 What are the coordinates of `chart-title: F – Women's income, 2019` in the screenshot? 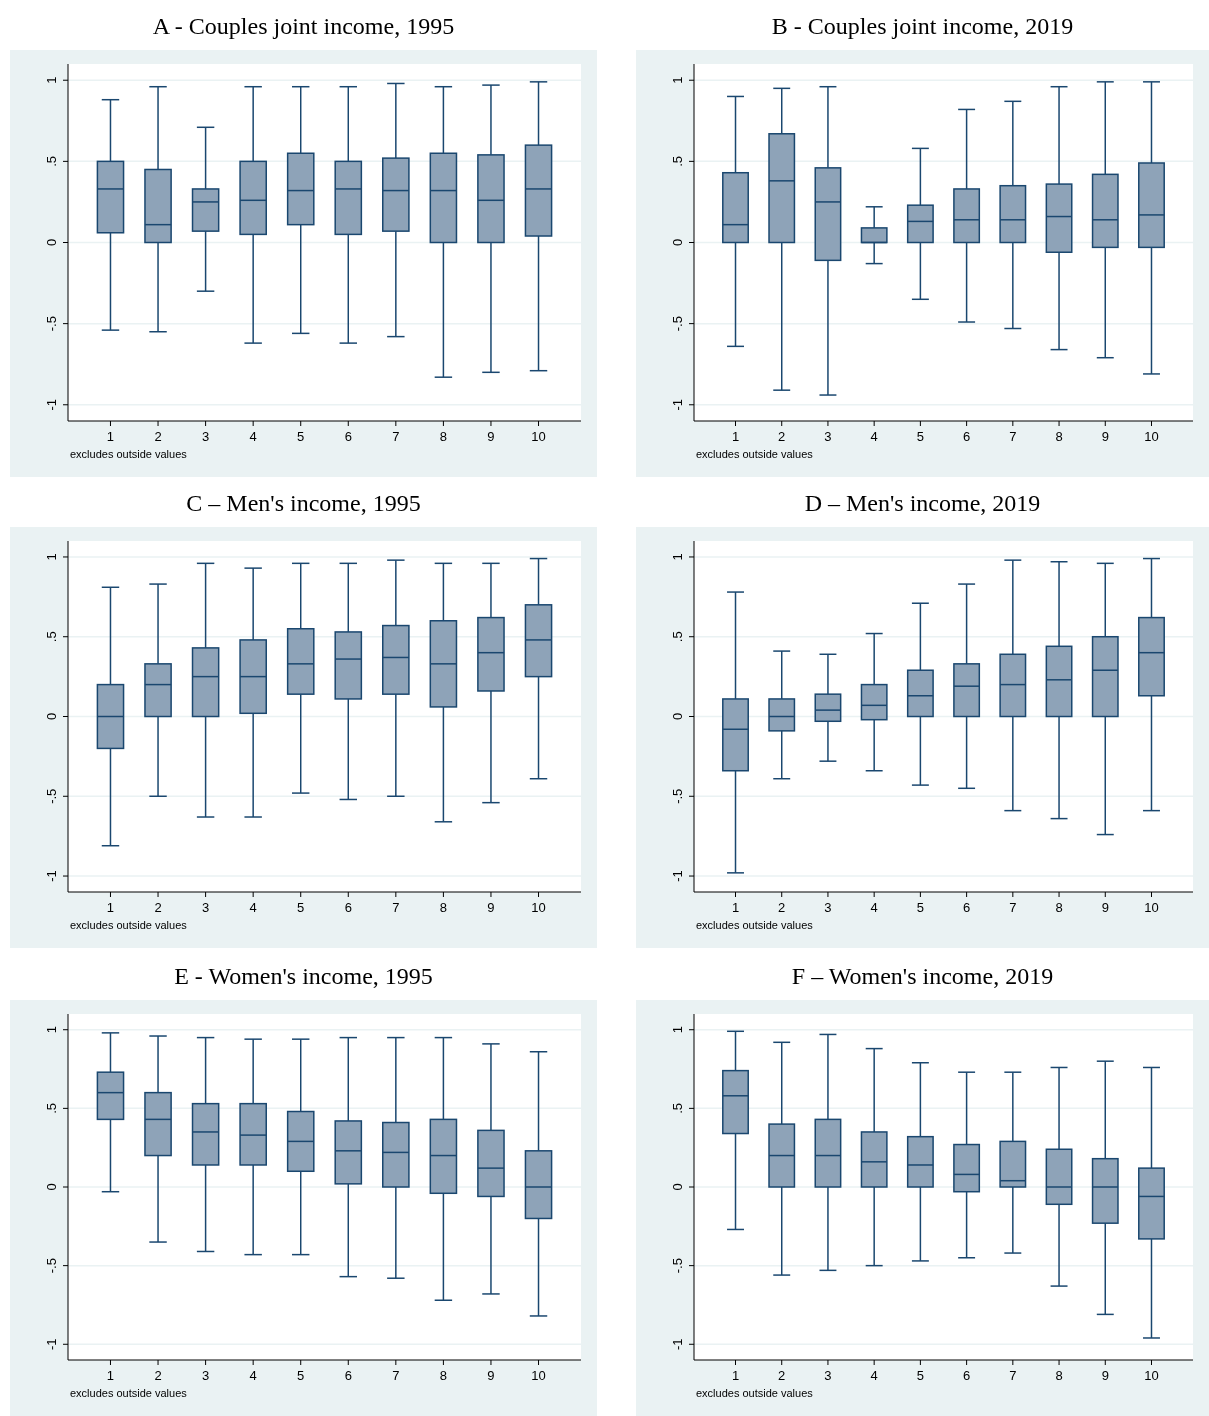 It's located at (922, 976).